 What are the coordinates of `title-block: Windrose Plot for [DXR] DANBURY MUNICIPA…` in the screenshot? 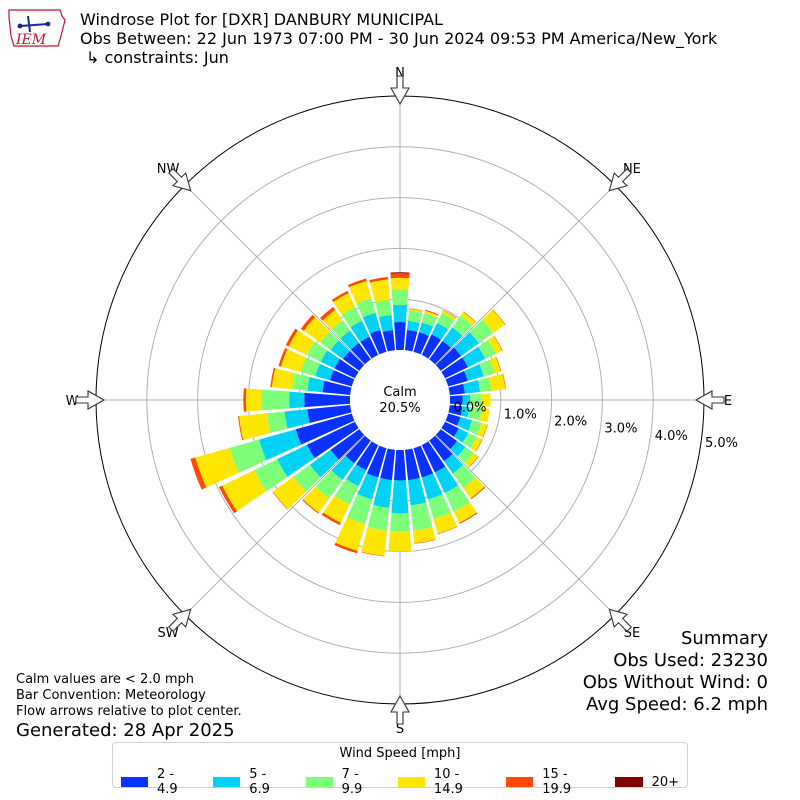 It's located at (398, 38).